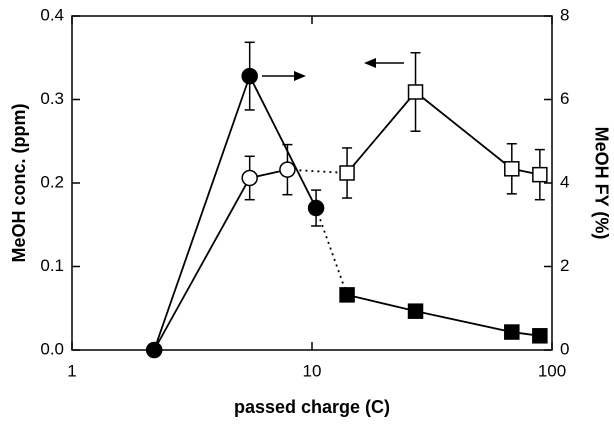  I want to click on y-tick-label: 0.4, so click(52, 14).